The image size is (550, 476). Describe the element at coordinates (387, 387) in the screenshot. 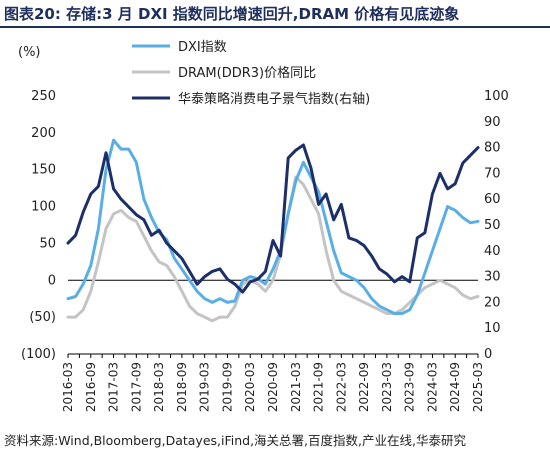

I see `x-tick-label: 2023-03` at that location.